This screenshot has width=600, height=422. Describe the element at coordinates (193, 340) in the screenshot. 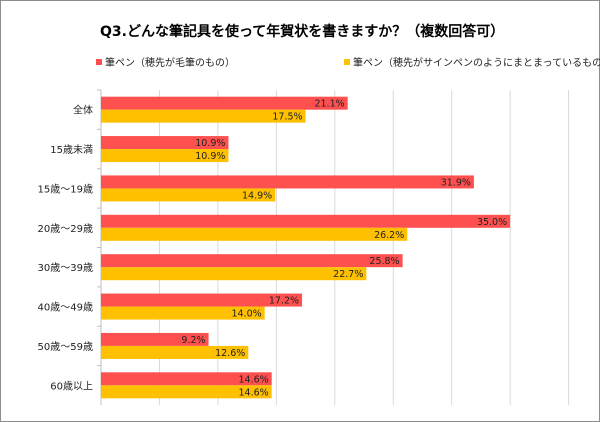

I see `data-label: 9.2%` at that location.